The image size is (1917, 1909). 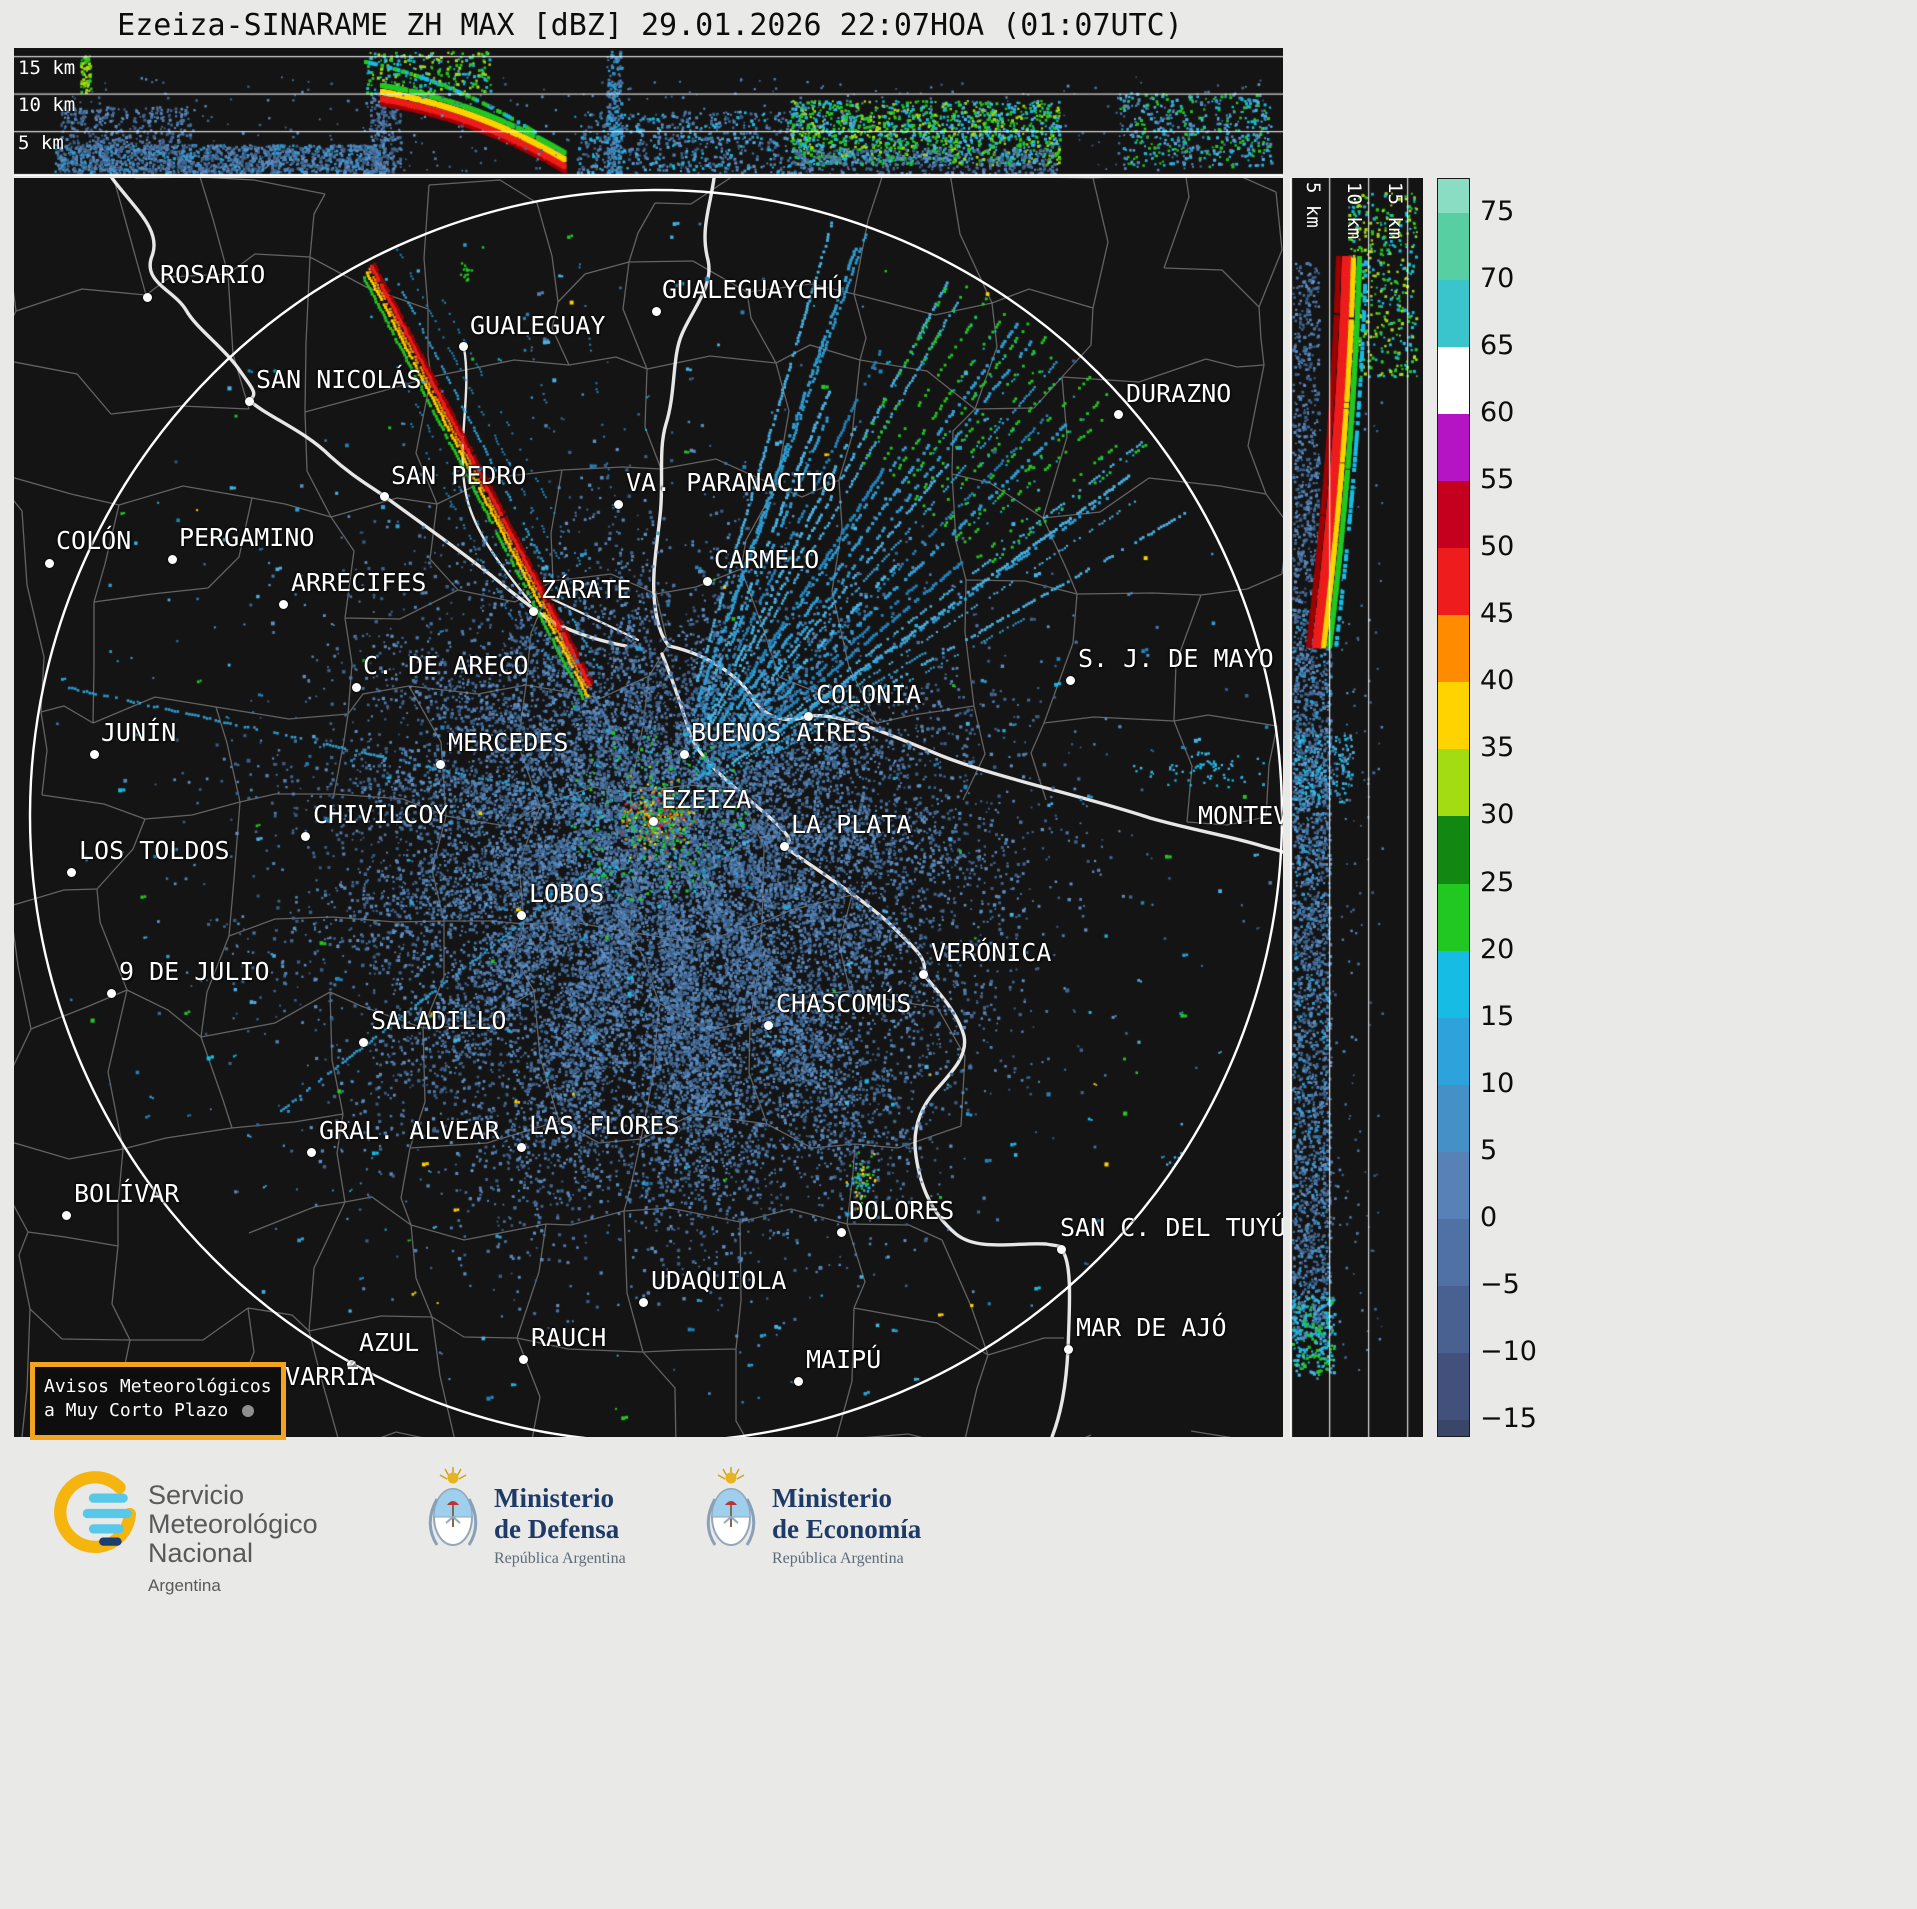 I want to click on city-label-durazno: DURAZNO, so click(x=1179, y=393).